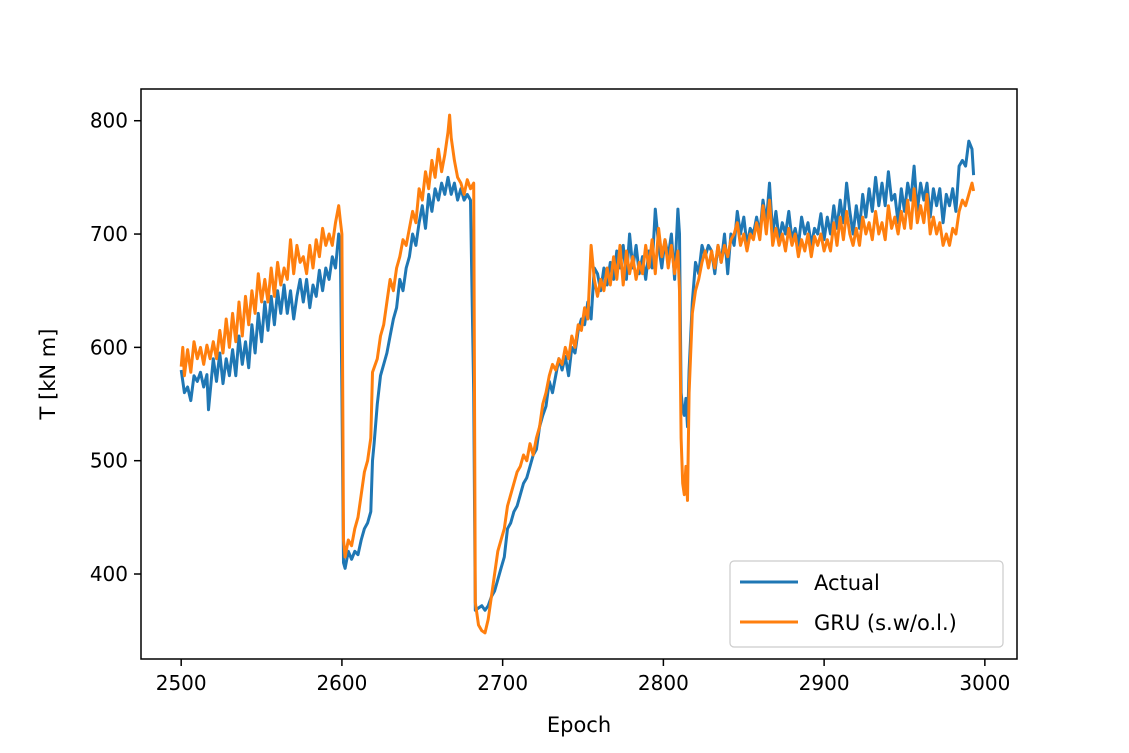 The width and height of the screenshot is (1129, 753). What do you see at coordinates (341, 683) in the screenshot?
I see `x-tick-label: 2600` at bounding box center [341, 683].